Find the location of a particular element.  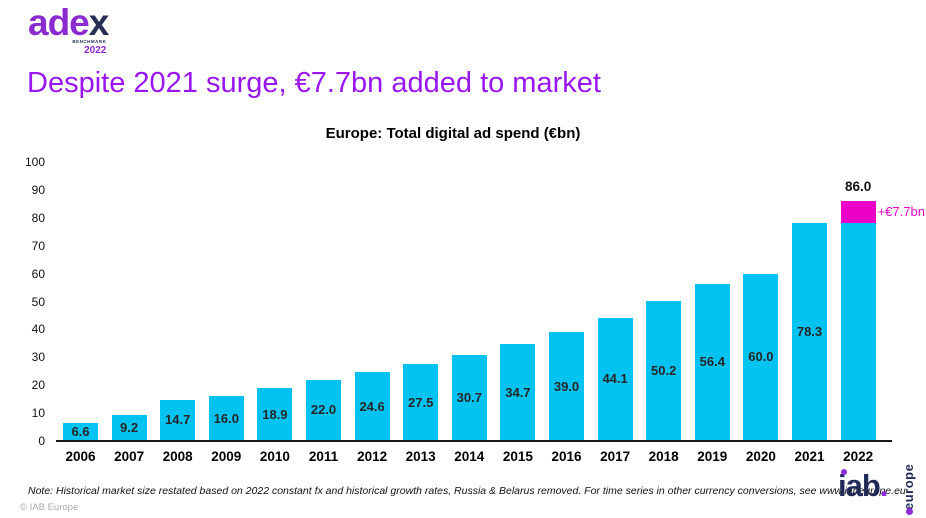

y-tick-label-20: 20 is located at coordinates (38, 385).